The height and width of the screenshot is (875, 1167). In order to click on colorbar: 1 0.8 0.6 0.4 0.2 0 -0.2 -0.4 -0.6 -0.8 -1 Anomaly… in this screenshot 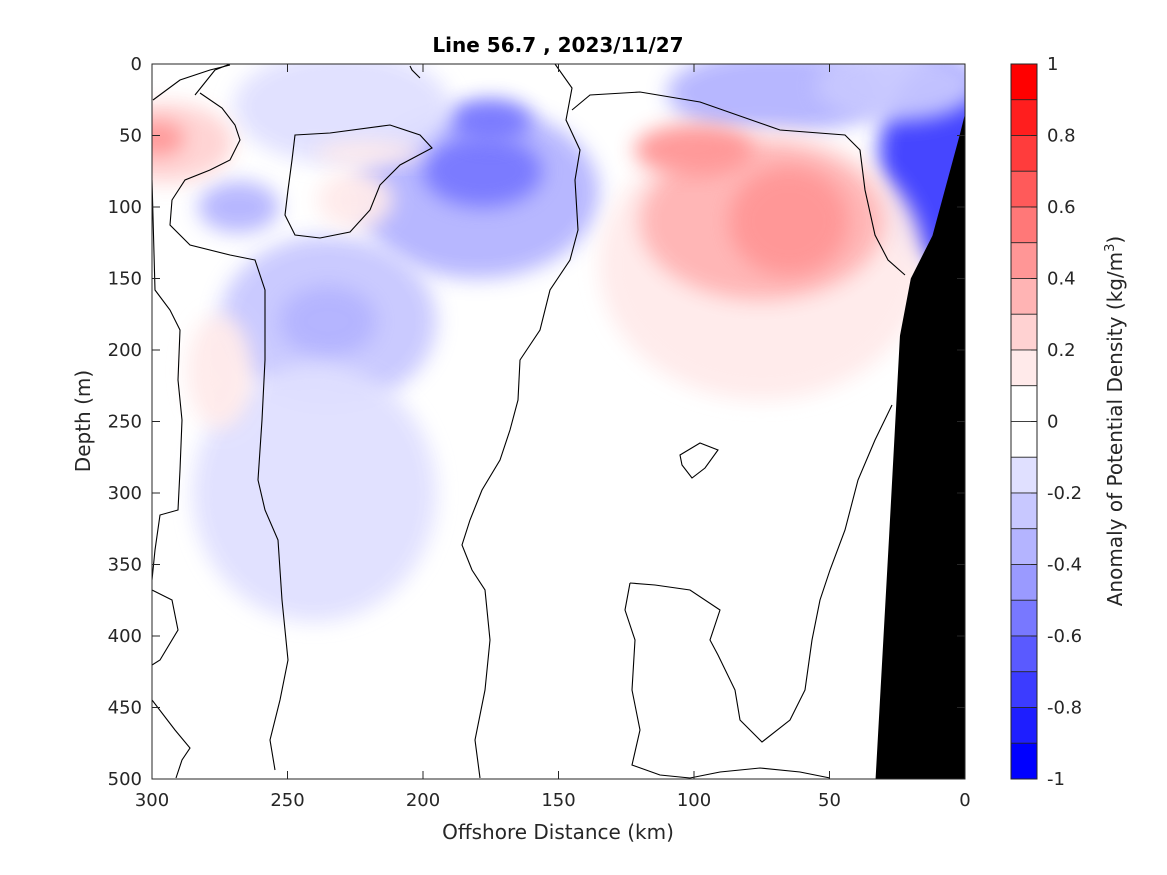, I will do `click(1068, 422)`.